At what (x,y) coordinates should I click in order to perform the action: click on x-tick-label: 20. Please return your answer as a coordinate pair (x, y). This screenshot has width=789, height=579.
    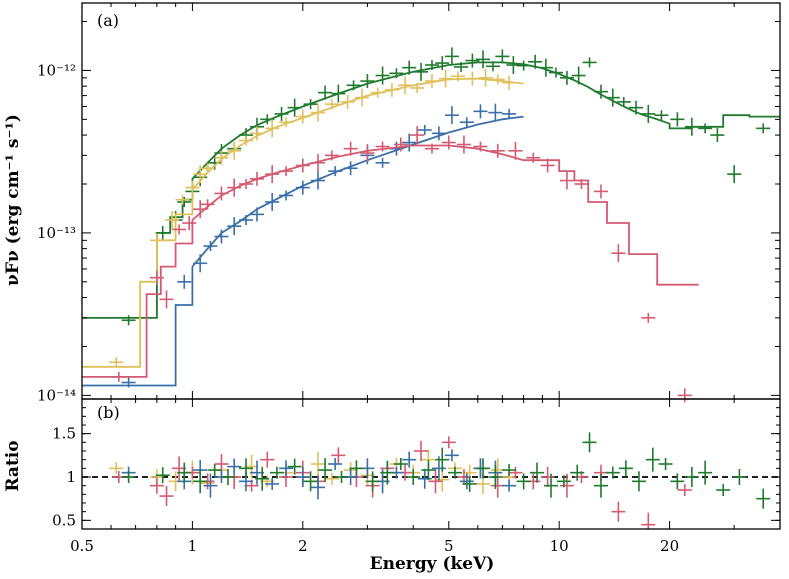
    Looking at the image, I should click on (669, 546).